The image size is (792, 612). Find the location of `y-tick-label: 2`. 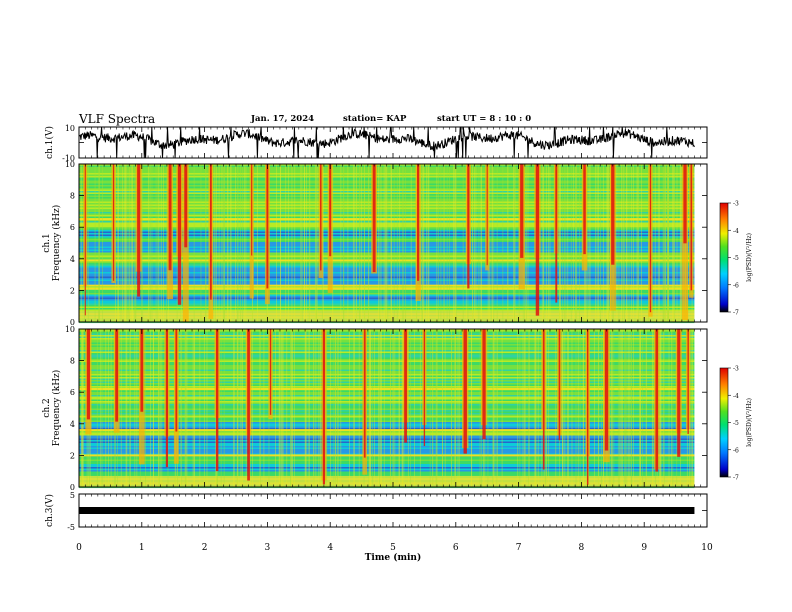

y-tick-label: 2 is located at coordinates (72, 290).